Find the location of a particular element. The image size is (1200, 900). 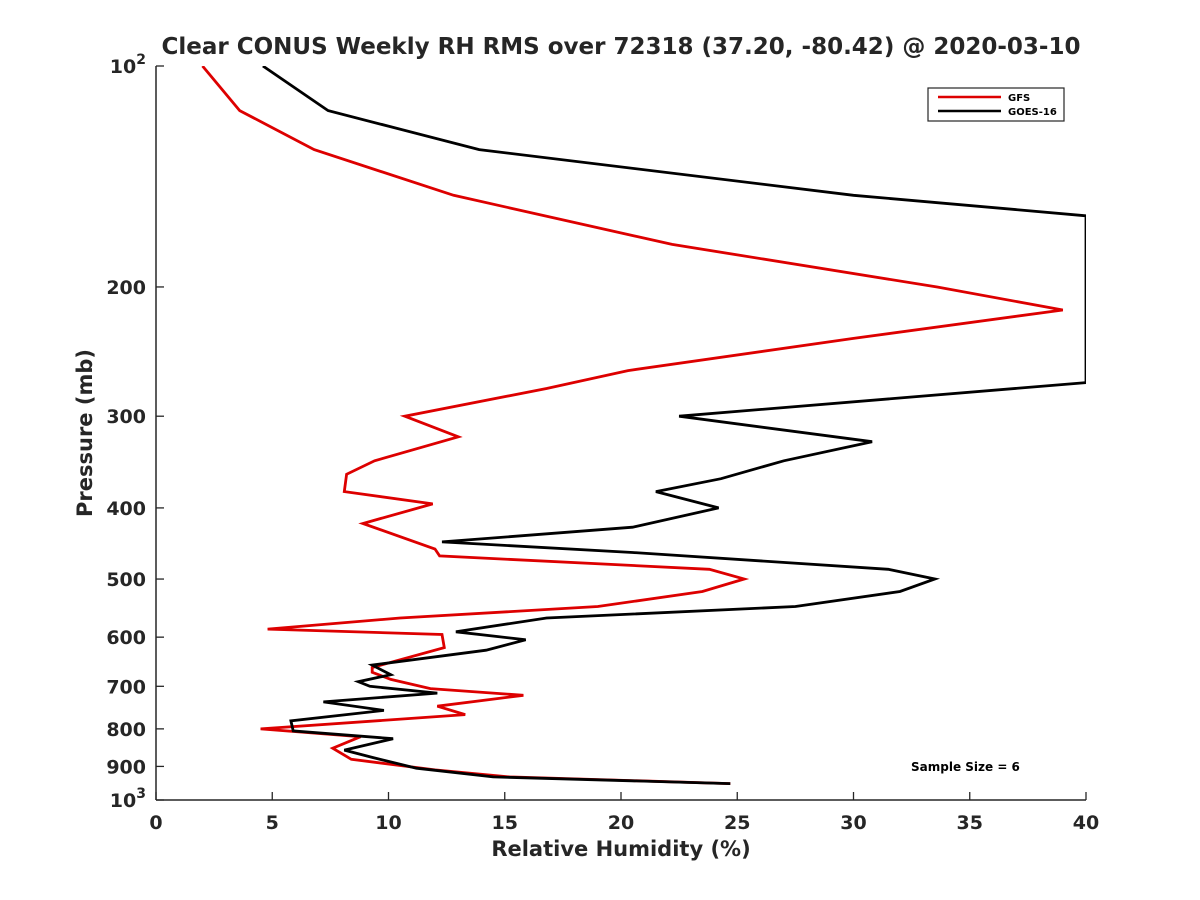

x-tick-group: 0 5 10 15 20 25 30 35 40 is located at coordinates (624, 813).